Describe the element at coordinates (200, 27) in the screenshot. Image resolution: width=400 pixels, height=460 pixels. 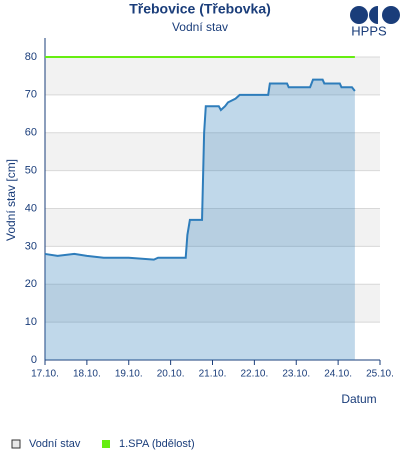
I see `chart-subtitle: Vodní stav` at that location.